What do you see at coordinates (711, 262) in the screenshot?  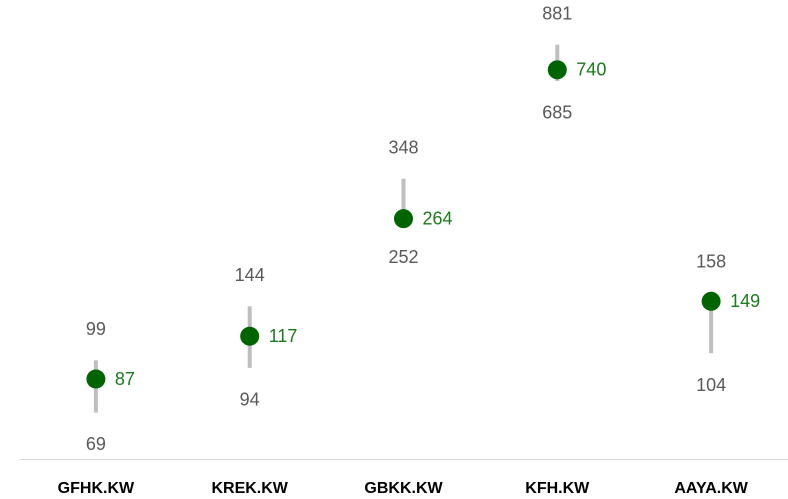 I see `high-label: 158` at bounding box center [711, 262].